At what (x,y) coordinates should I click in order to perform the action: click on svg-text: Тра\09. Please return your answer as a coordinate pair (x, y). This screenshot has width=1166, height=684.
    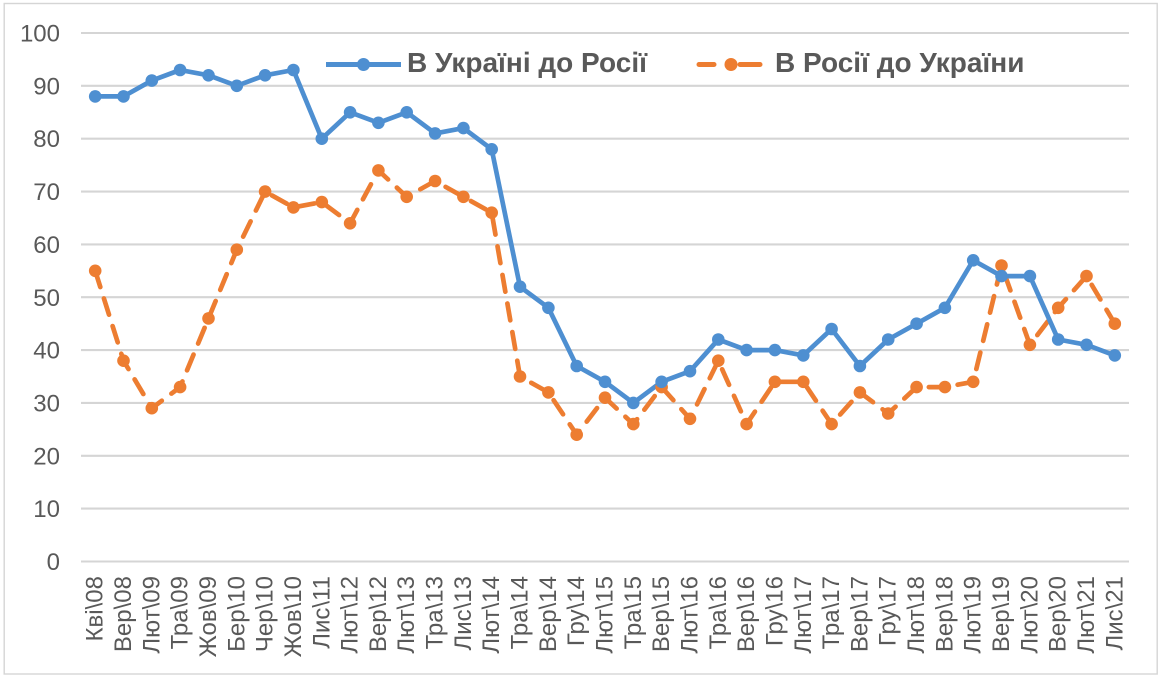
    Looking at the image, I should click on (180, 612).